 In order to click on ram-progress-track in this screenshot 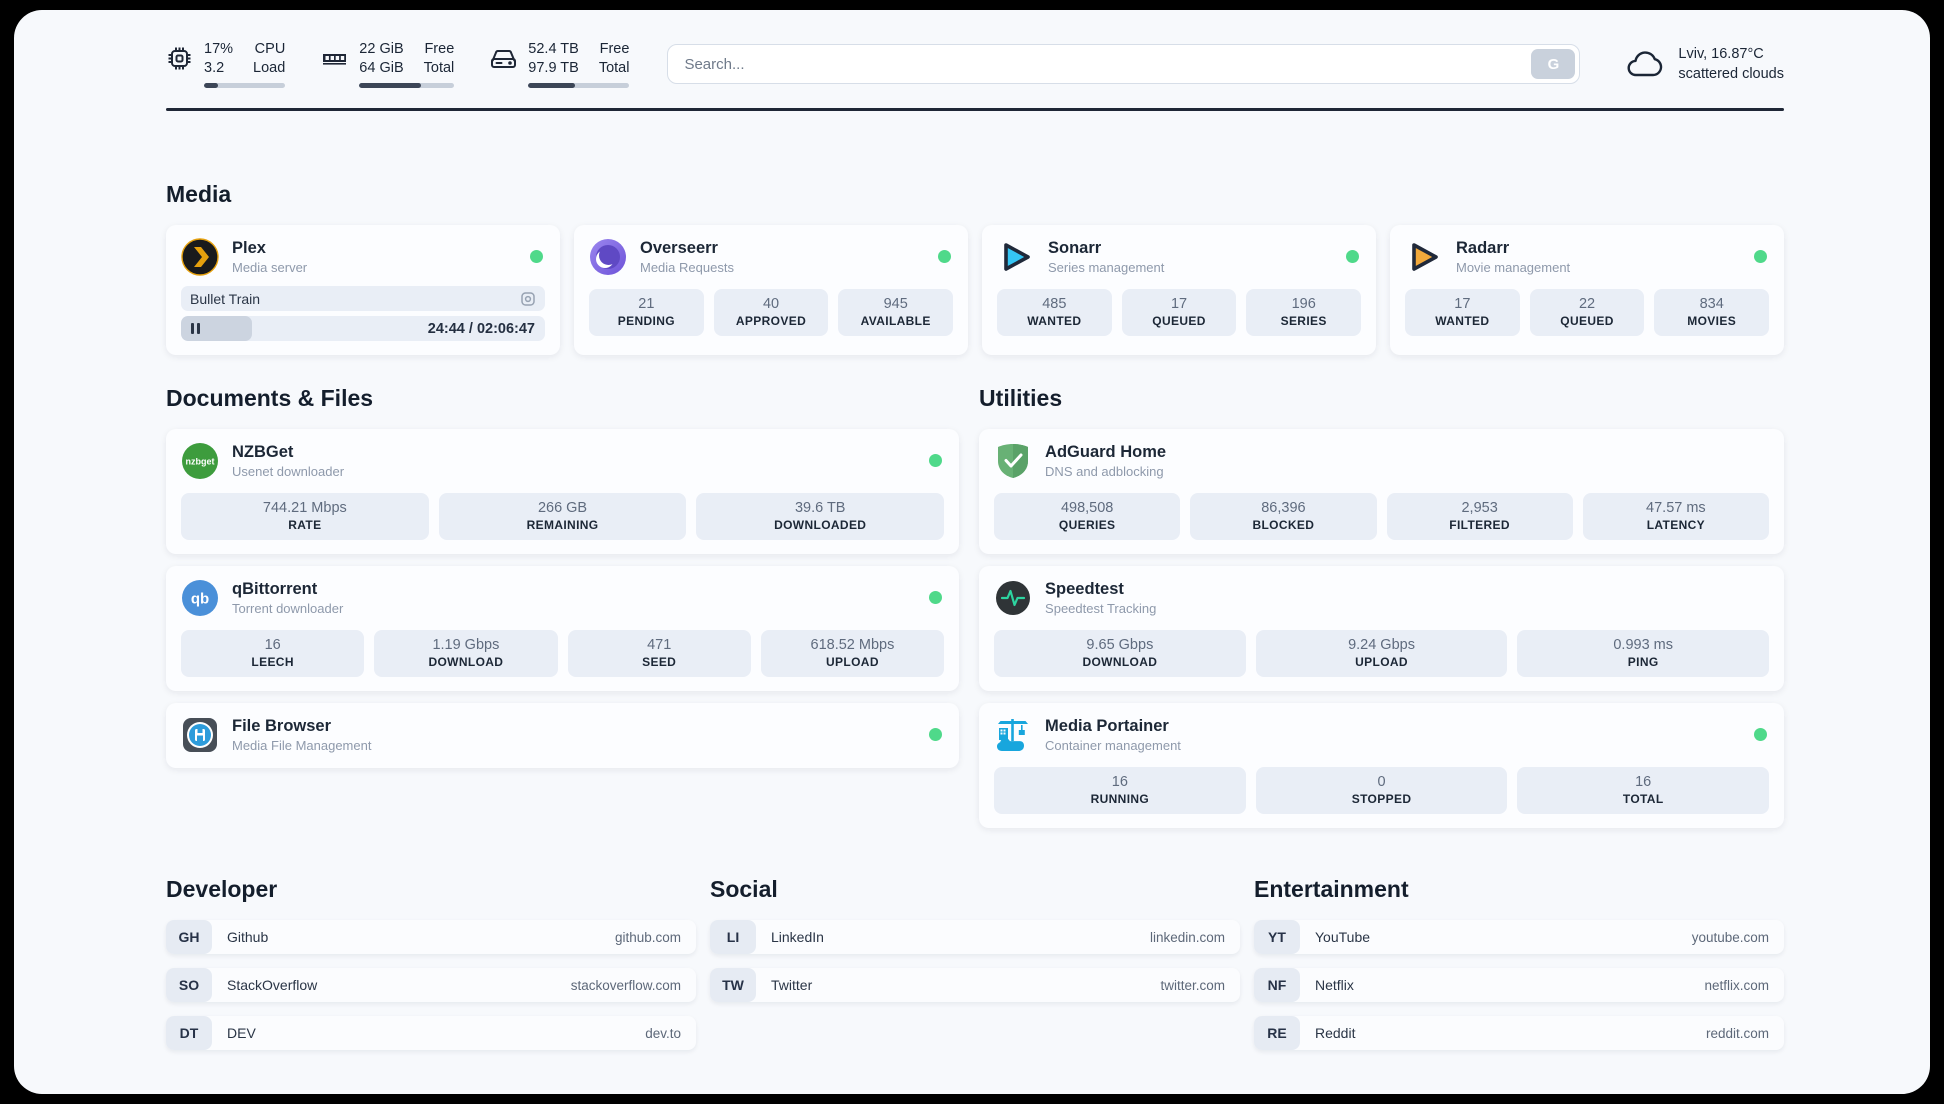, I will do `click(407, 85)`.